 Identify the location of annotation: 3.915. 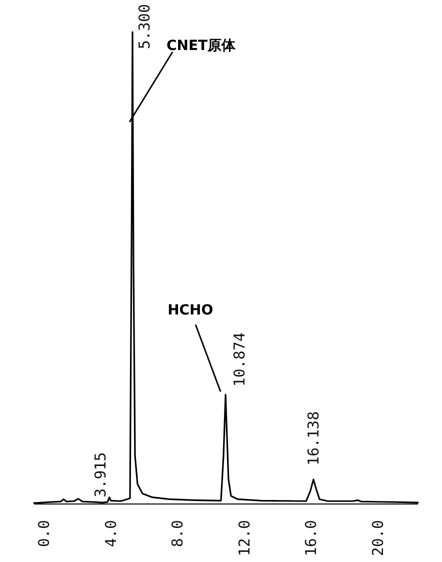
(100, 475).